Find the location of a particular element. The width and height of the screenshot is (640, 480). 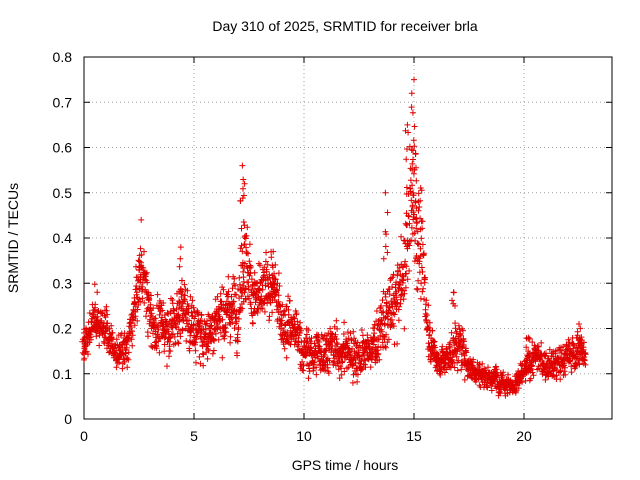

x-tick-label: 5 is located at coordinates (194, 436).